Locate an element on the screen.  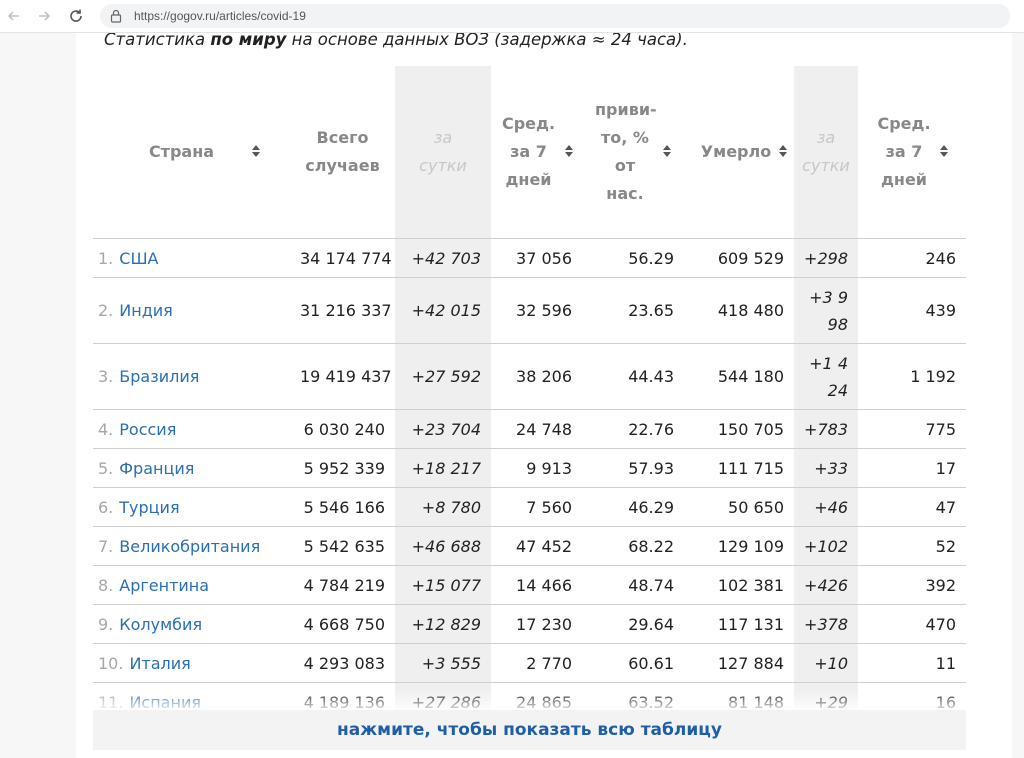
vaccinated-cell: 68.22 is located at coordinates (633, 546).